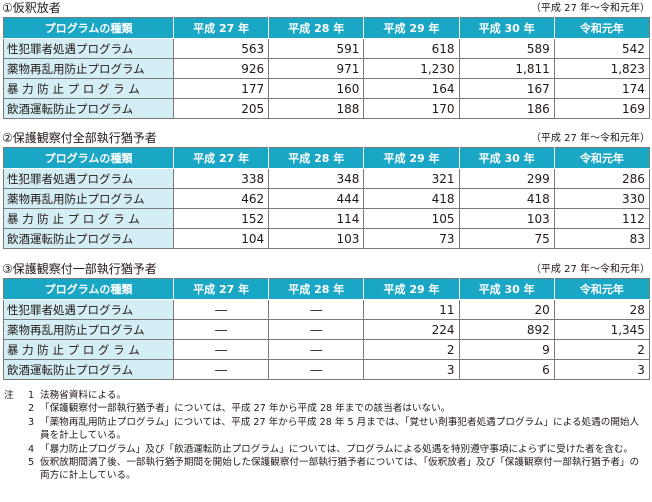 Image resolution: width=652 pixels, height=502 pixels. I want to click on table-cell: 11, so click(411, 309).